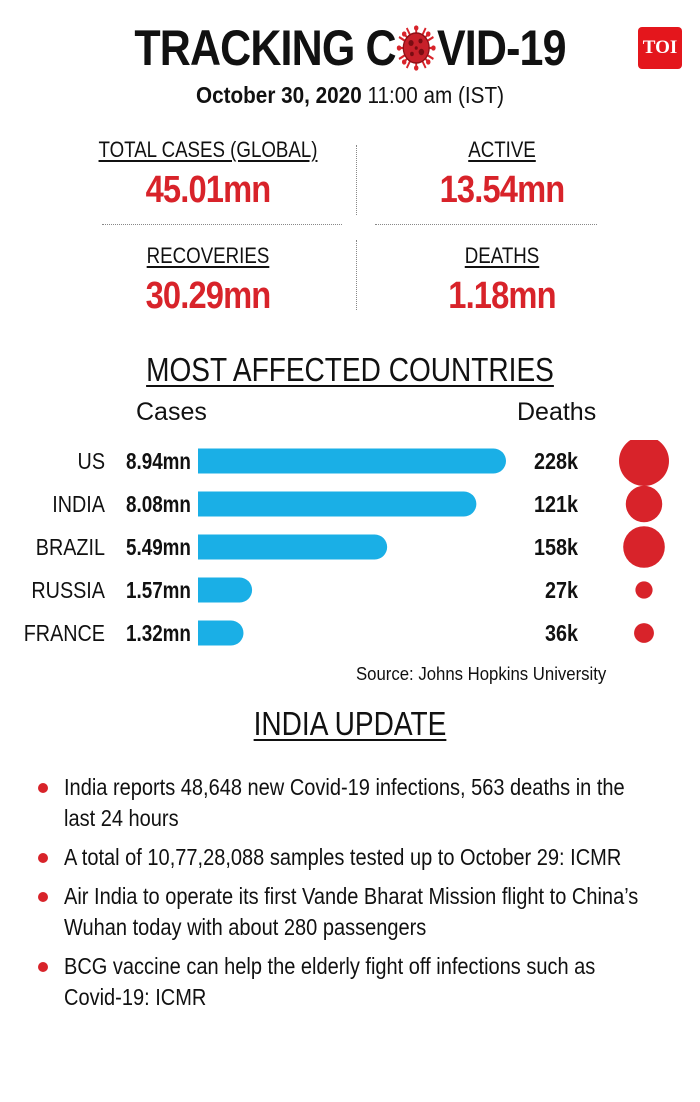 This screenshot has width=700, height=1102. What do you see at coordinates (501, 48) in the screenshot?
I see `title-text-right: VID-19` at bounding box center [501, 48].